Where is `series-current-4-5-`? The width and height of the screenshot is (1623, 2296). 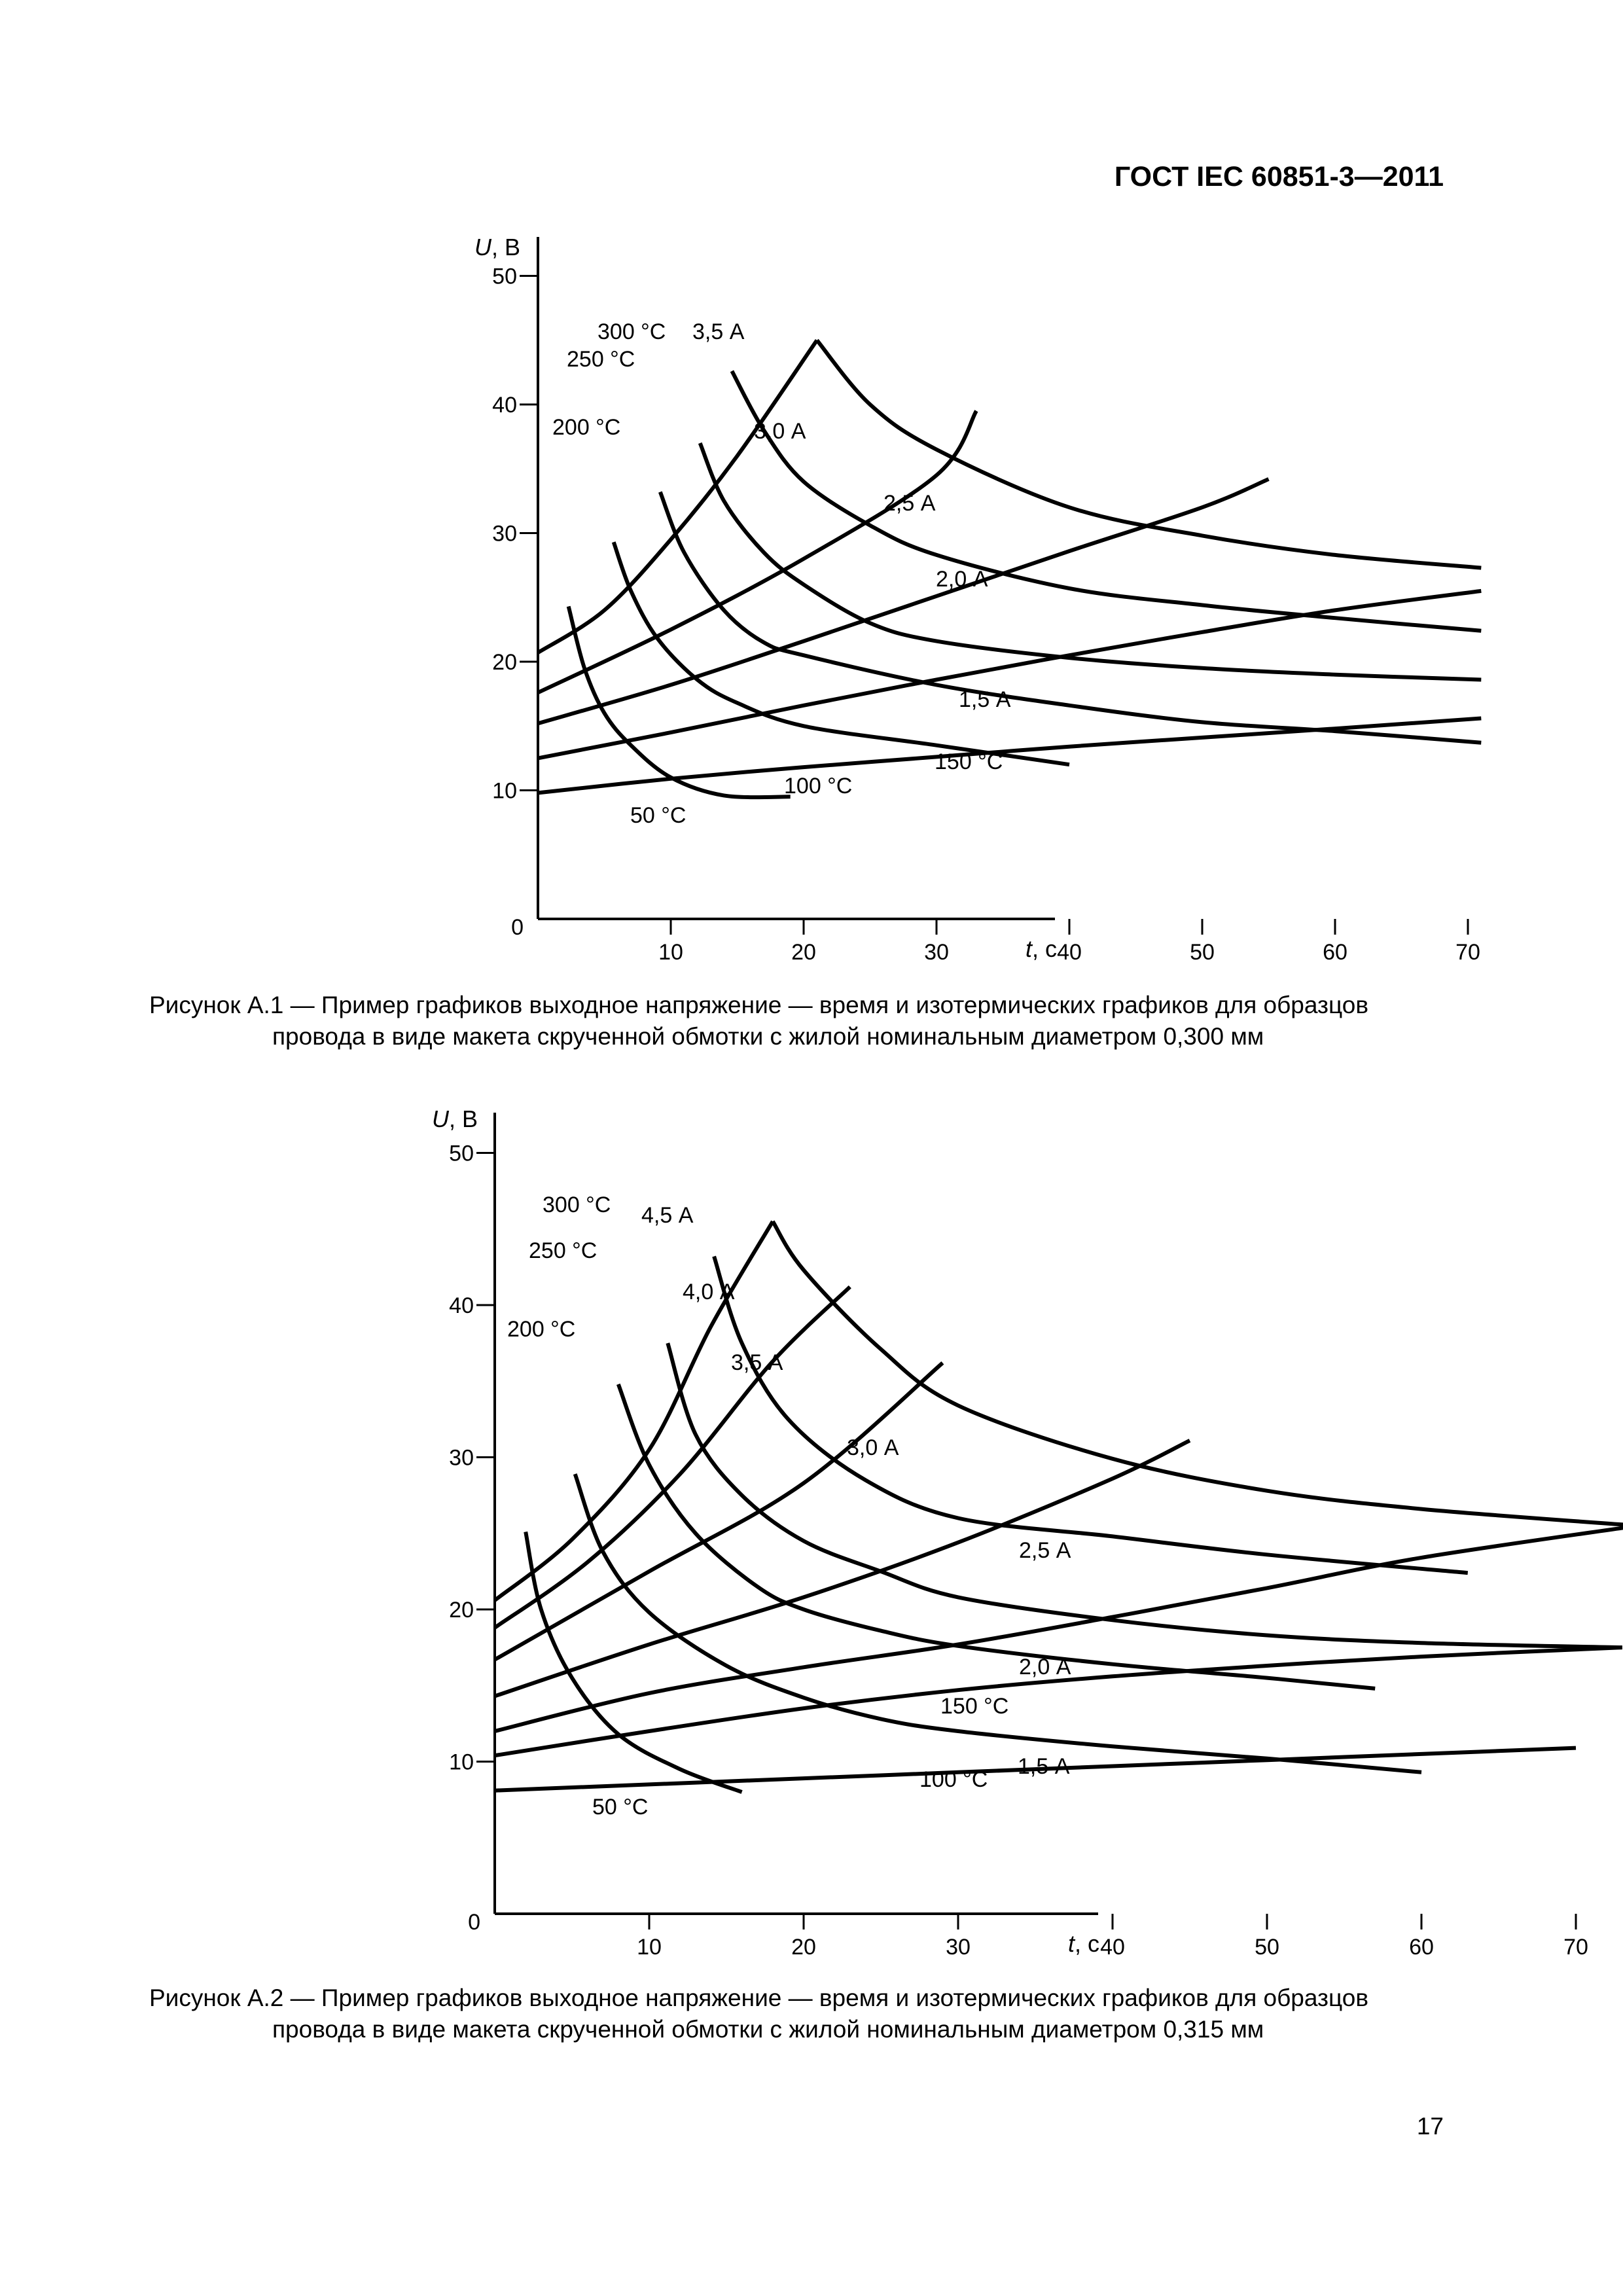
series-current-4-5- is located at coordinates (634, 1411).